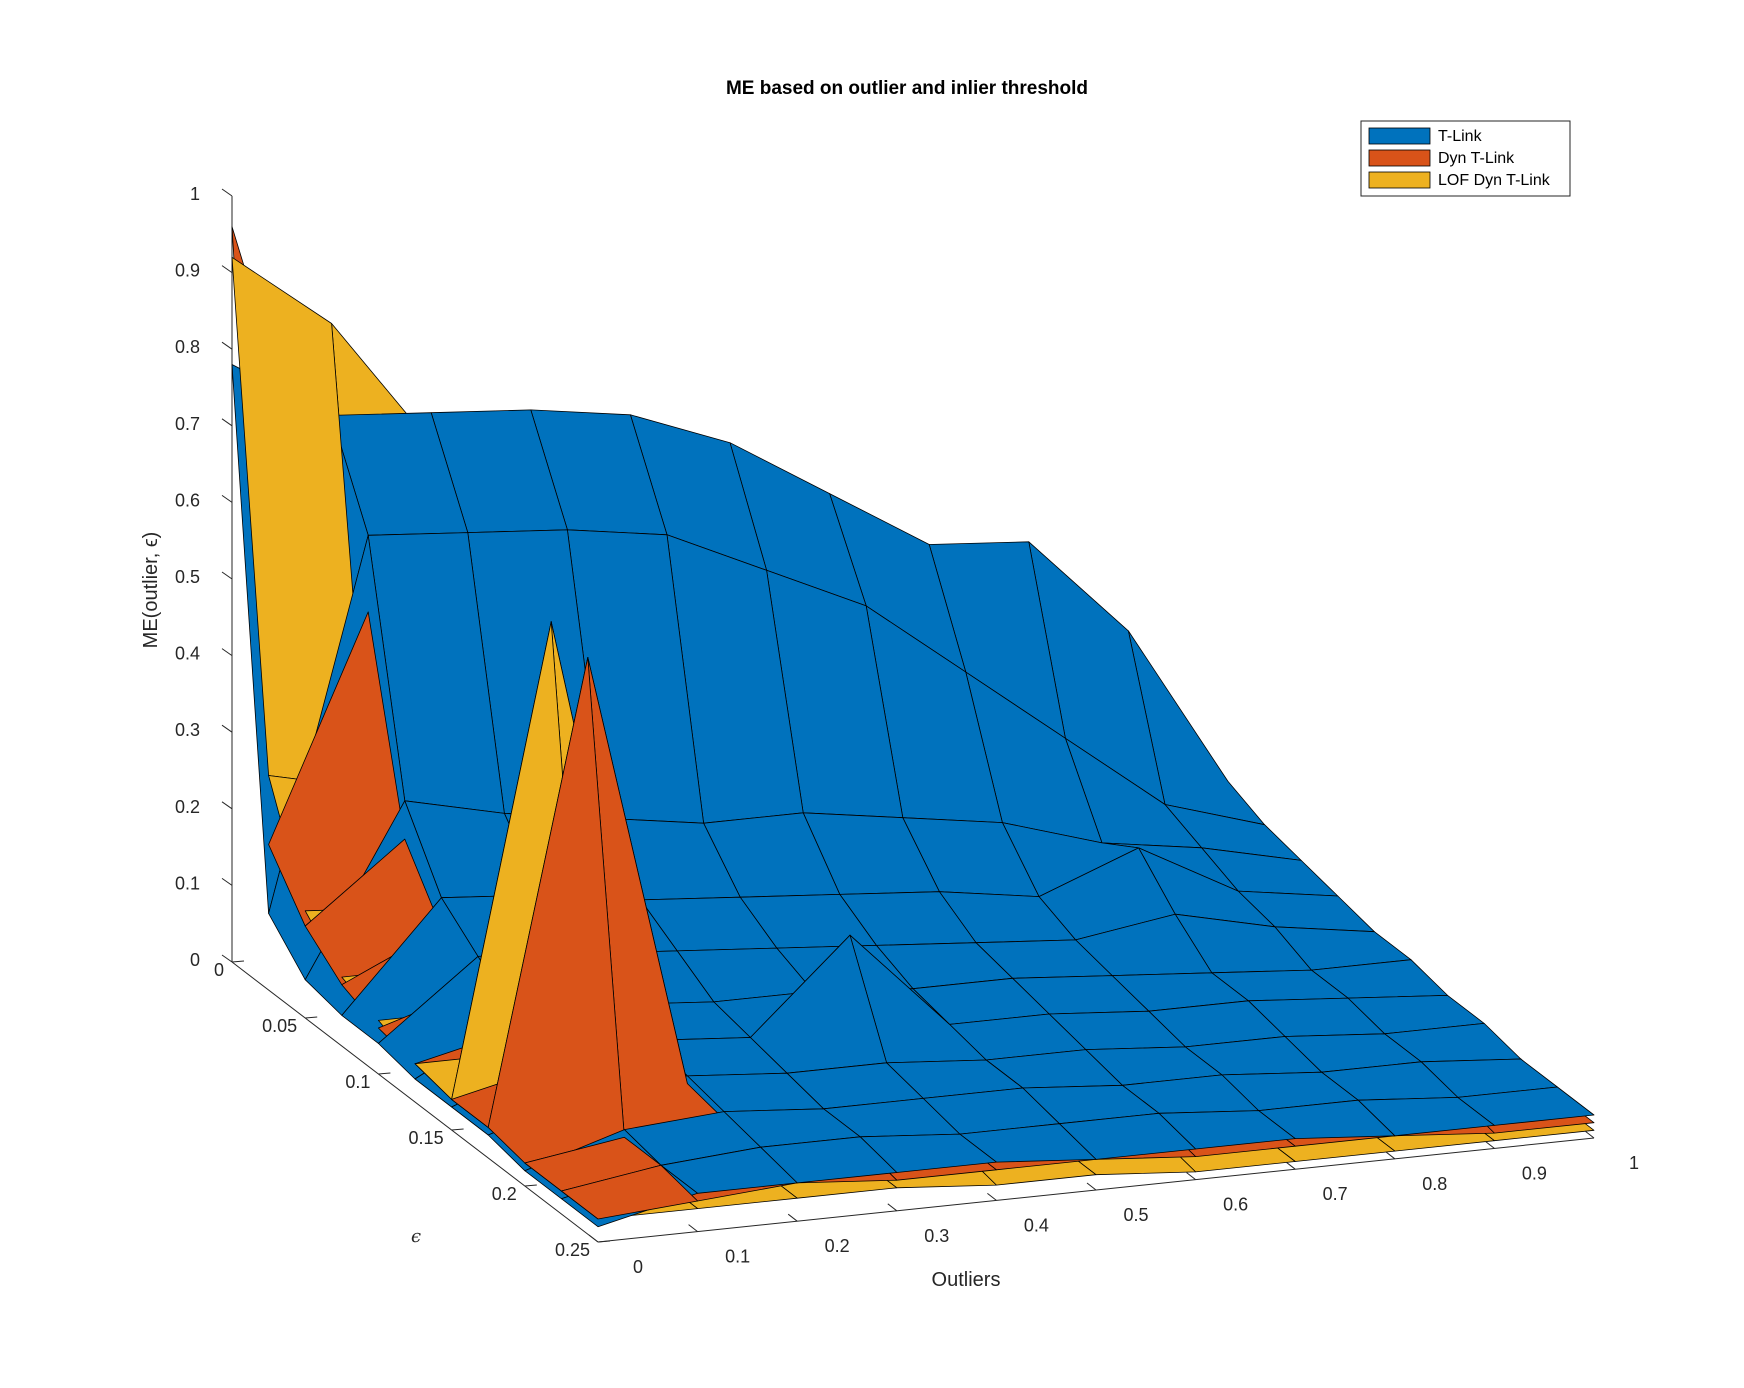 Image resolution: width=1744 pixels, height=1388 pixels. What do you see at coordinates (572, 1250) in the screenshot?
I see `y-tick-label: 0.25` at bounding box center [572, 1250].